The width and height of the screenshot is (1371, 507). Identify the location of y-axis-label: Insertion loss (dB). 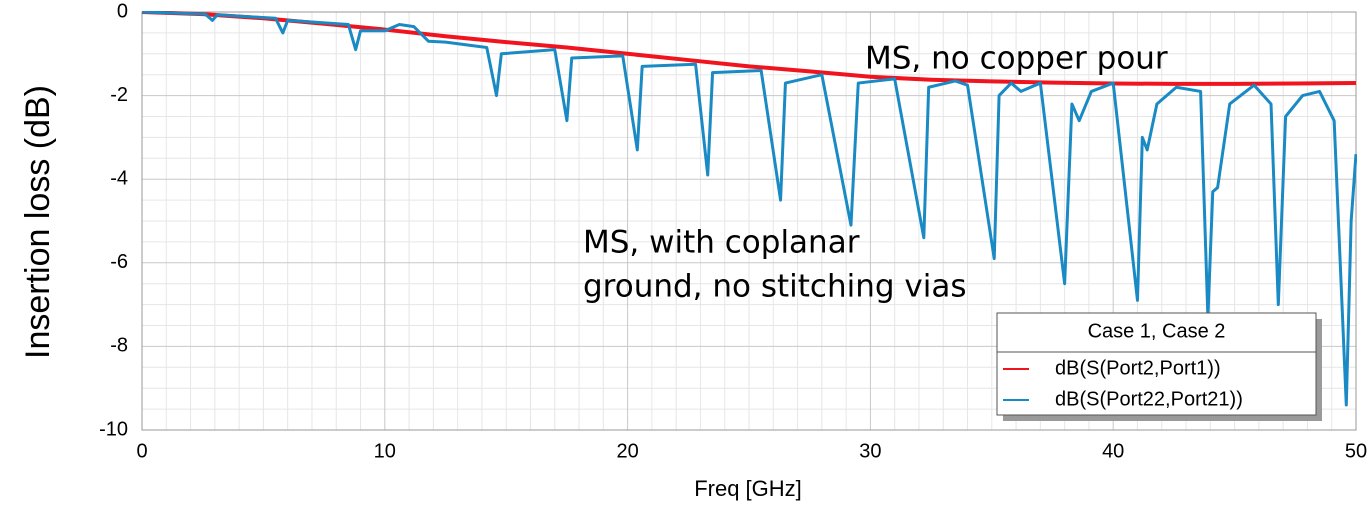
(38, 222).